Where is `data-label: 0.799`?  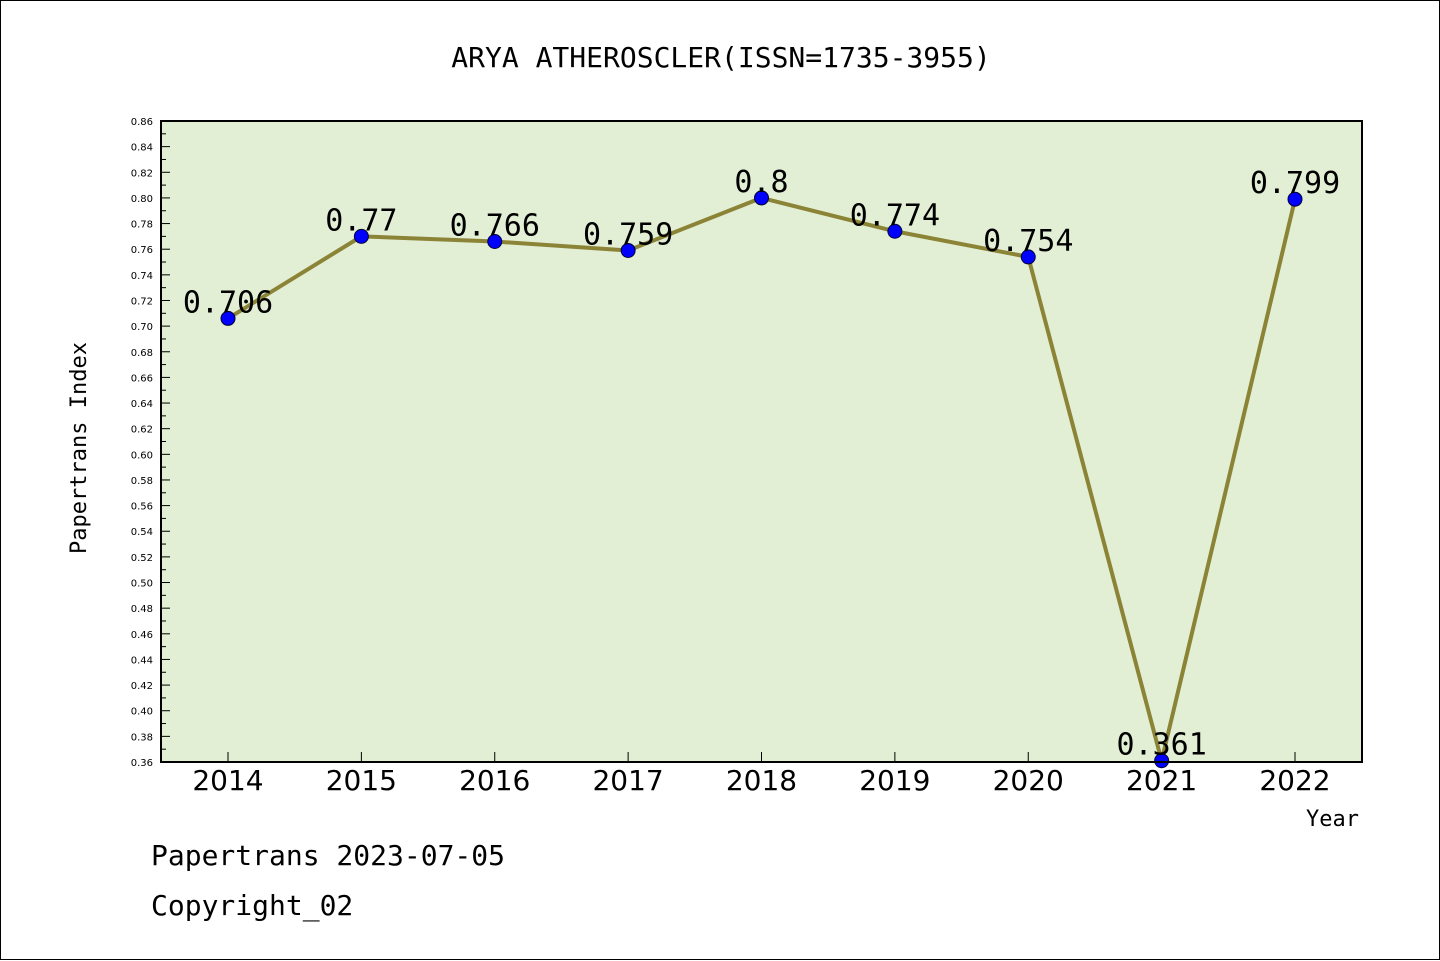
data-label: 0.799 is located at coordinates (1295, 183).